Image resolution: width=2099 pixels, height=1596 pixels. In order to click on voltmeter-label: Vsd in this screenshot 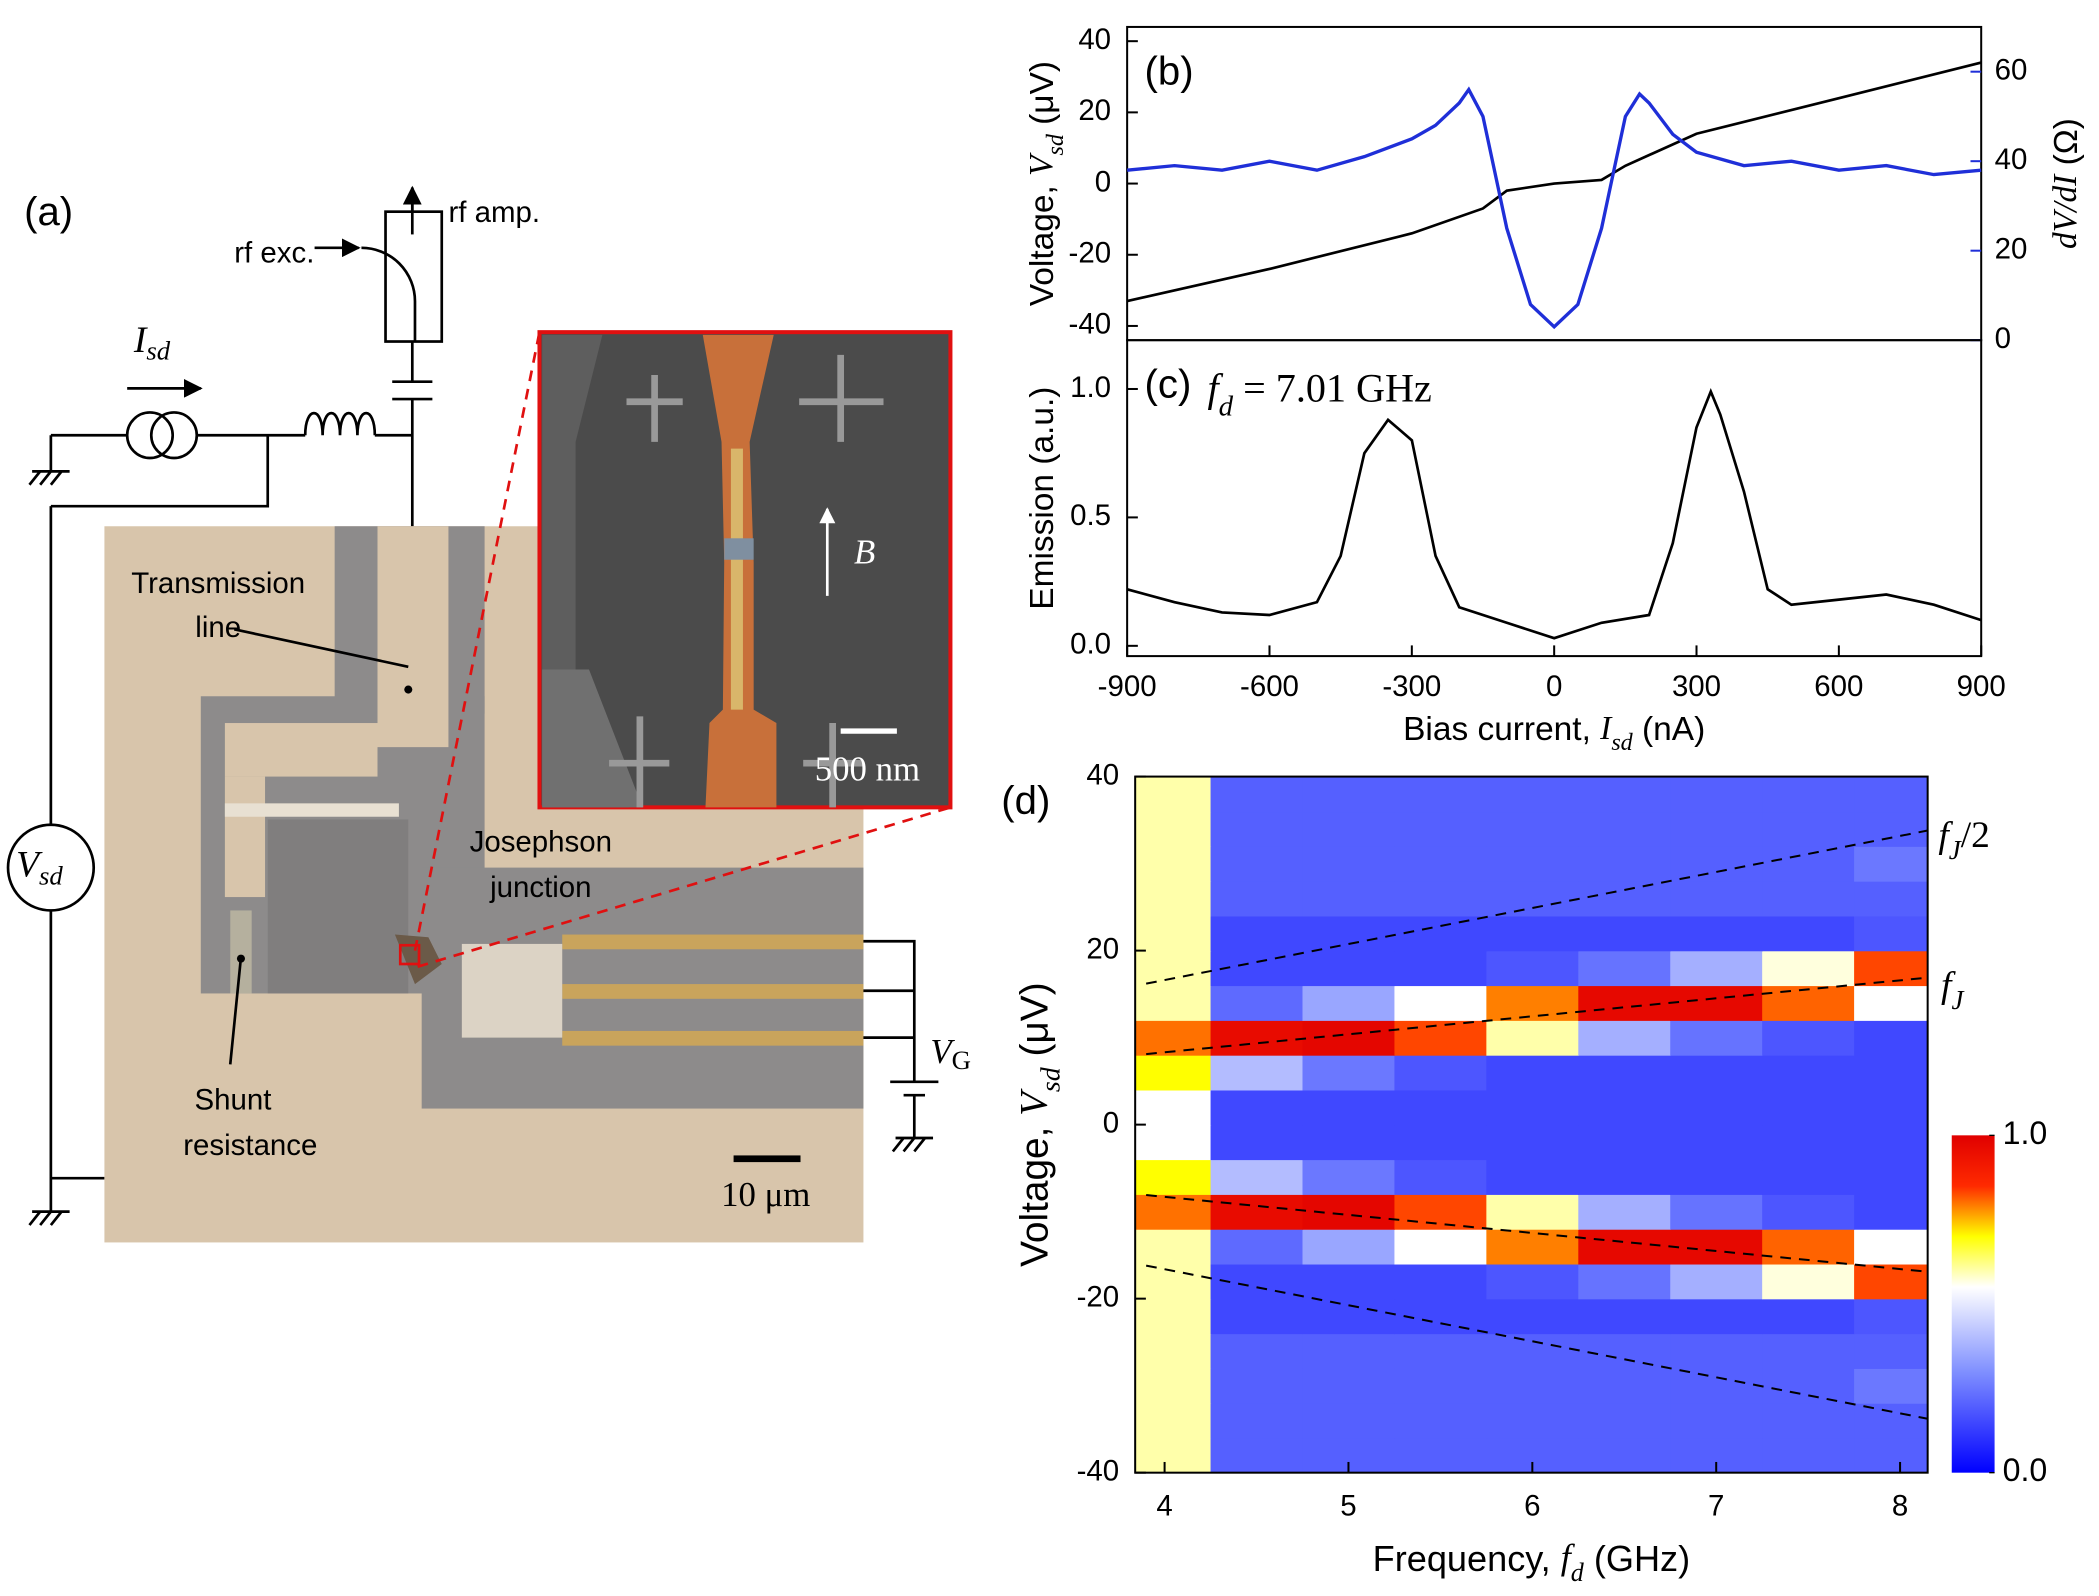, I will do `click(39, 867)`.